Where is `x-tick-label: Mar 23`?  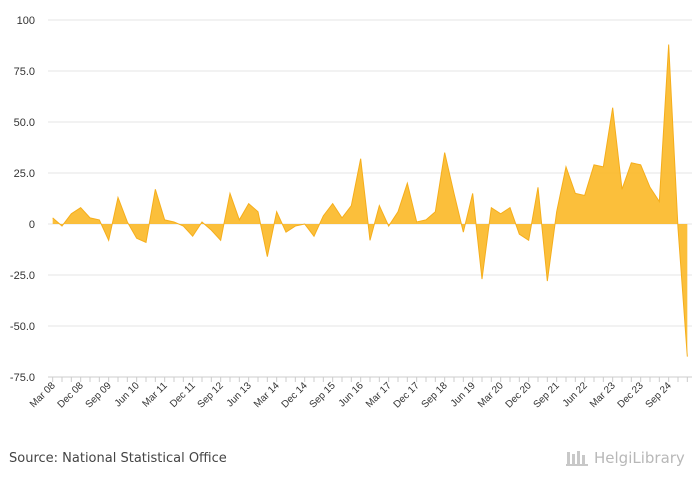 x-tick-label: Mar 23 is located at coordinates (603, 395).